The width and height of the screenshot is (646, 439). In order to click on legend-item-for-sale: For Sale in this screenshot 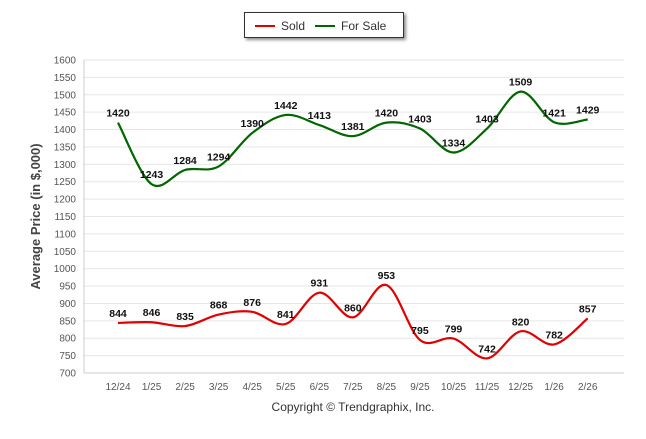, I will do `click(350, 26)`.